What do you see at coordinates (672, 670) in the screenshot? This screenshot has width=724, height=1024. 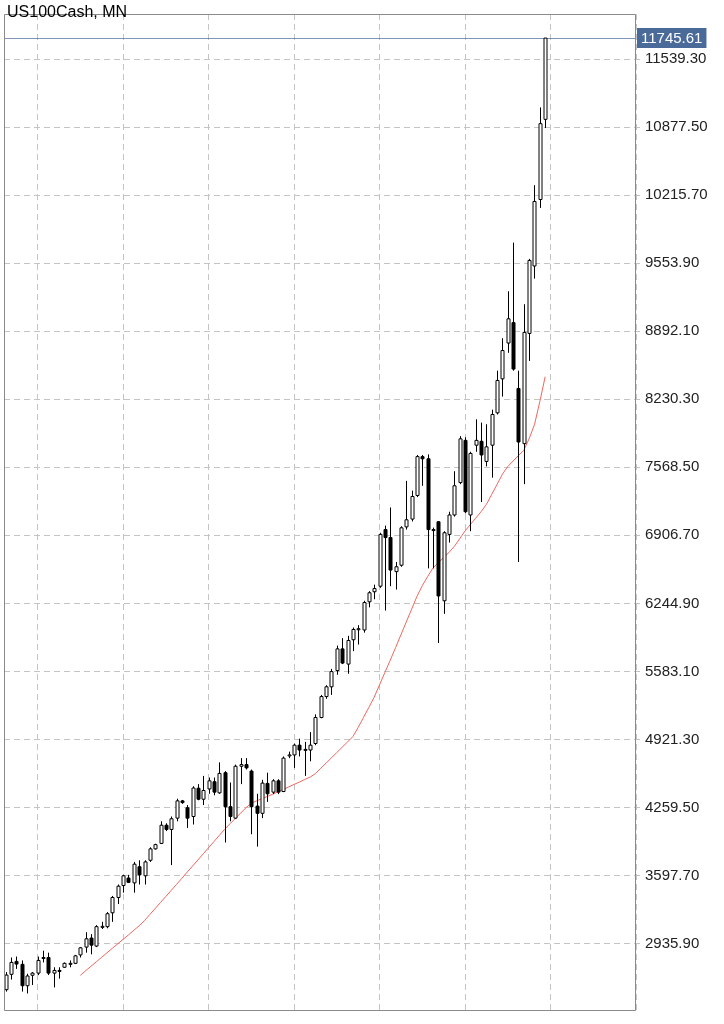 I see `y-tick-label: 5583.10` at bounding box center [672, 670].